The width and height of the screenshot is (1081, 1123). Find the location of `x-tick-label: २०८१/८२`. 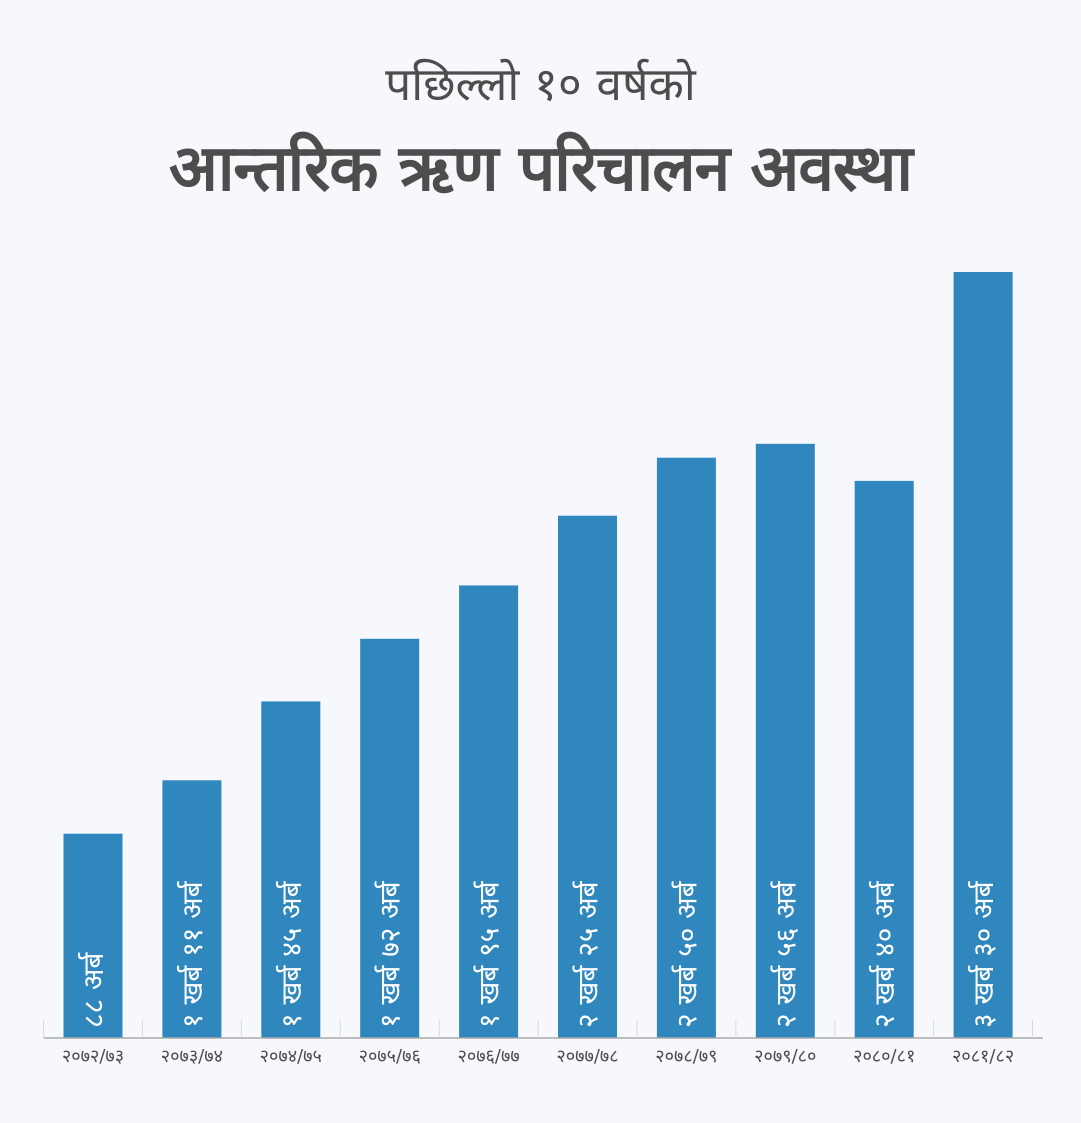

x-tick-label: २०८१/८२ is located at coordinates (983, 1056).